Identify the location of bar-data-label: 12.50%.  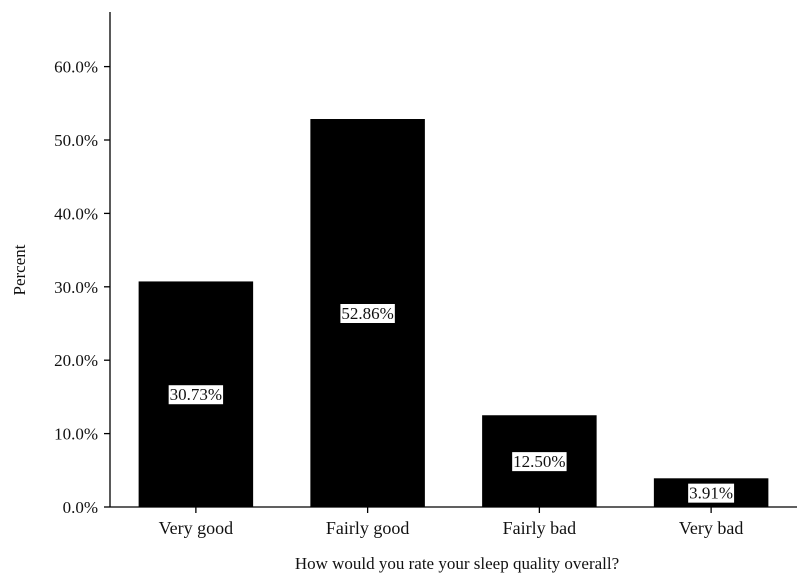
(539, 462).